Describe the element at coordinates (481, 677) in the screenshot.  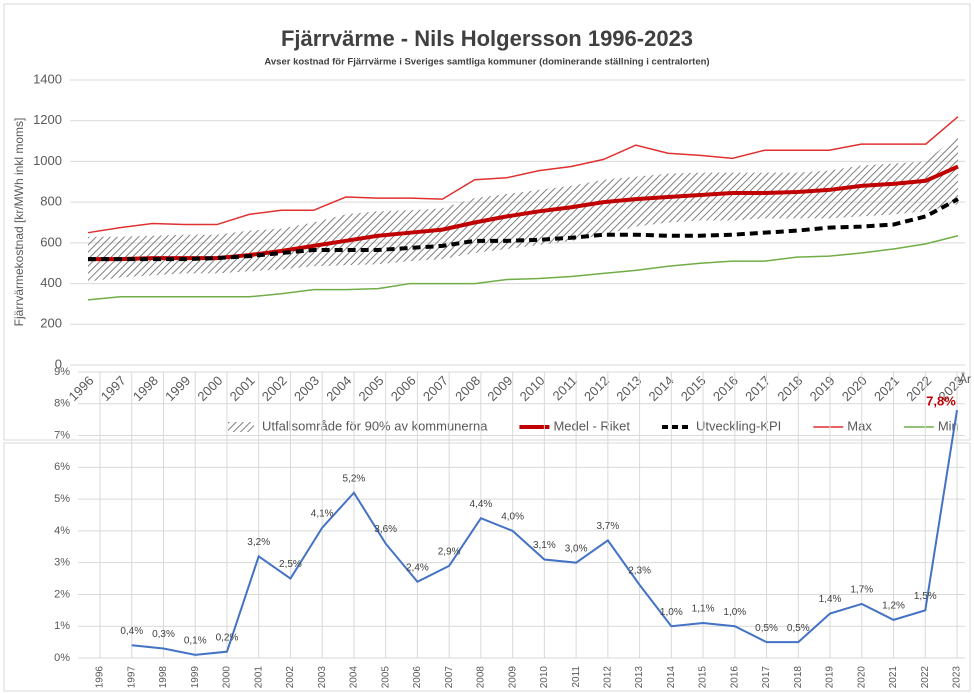
I see `x-tick-label: 2008` at that location.